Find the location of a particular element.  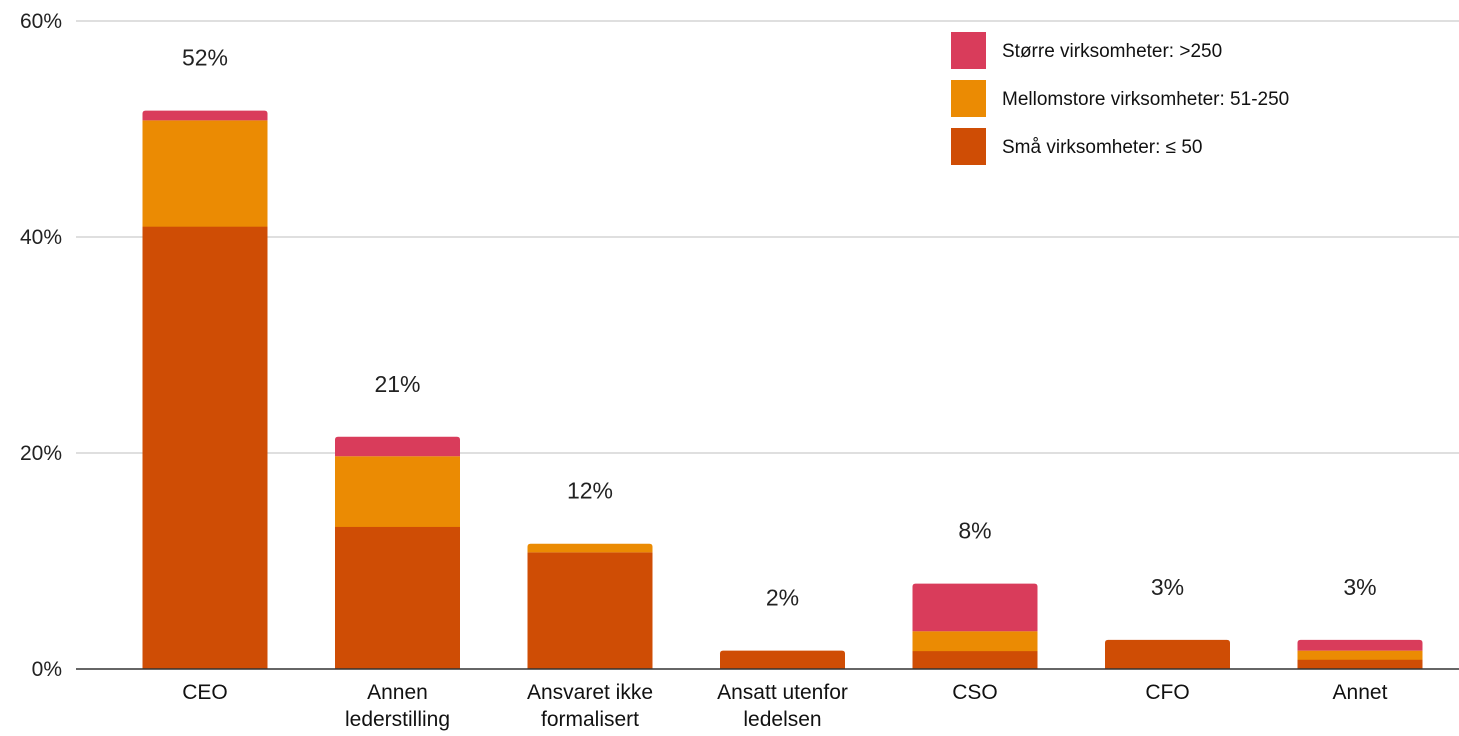

legend-label: Små virksomheter: ≤ 50 is located at coordinates (1102, 147).